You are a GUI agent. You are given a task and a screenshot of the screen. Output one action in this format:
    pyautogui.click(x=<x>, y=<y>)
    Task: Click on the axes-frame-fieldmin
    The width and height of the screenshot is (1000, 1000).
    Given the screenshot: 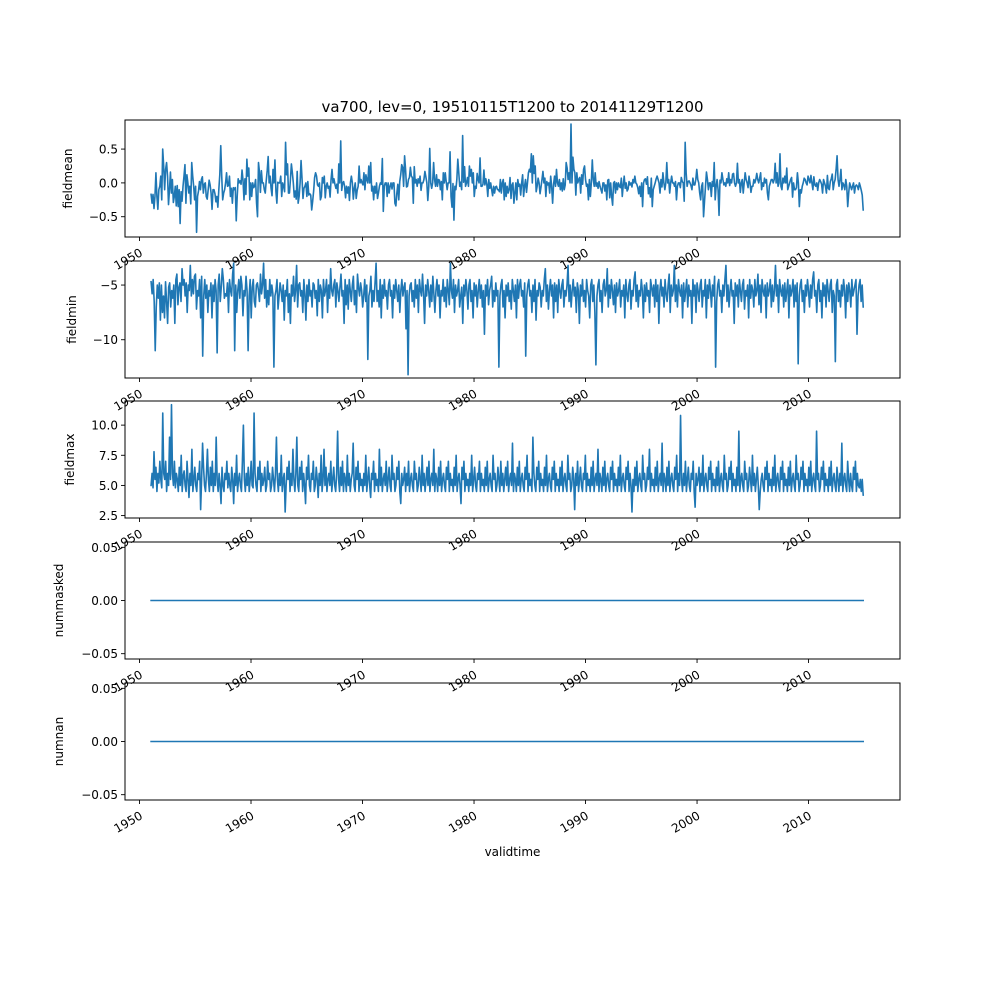 What is the action you would take?
    pyautogui.click(x=512, y=319)
    